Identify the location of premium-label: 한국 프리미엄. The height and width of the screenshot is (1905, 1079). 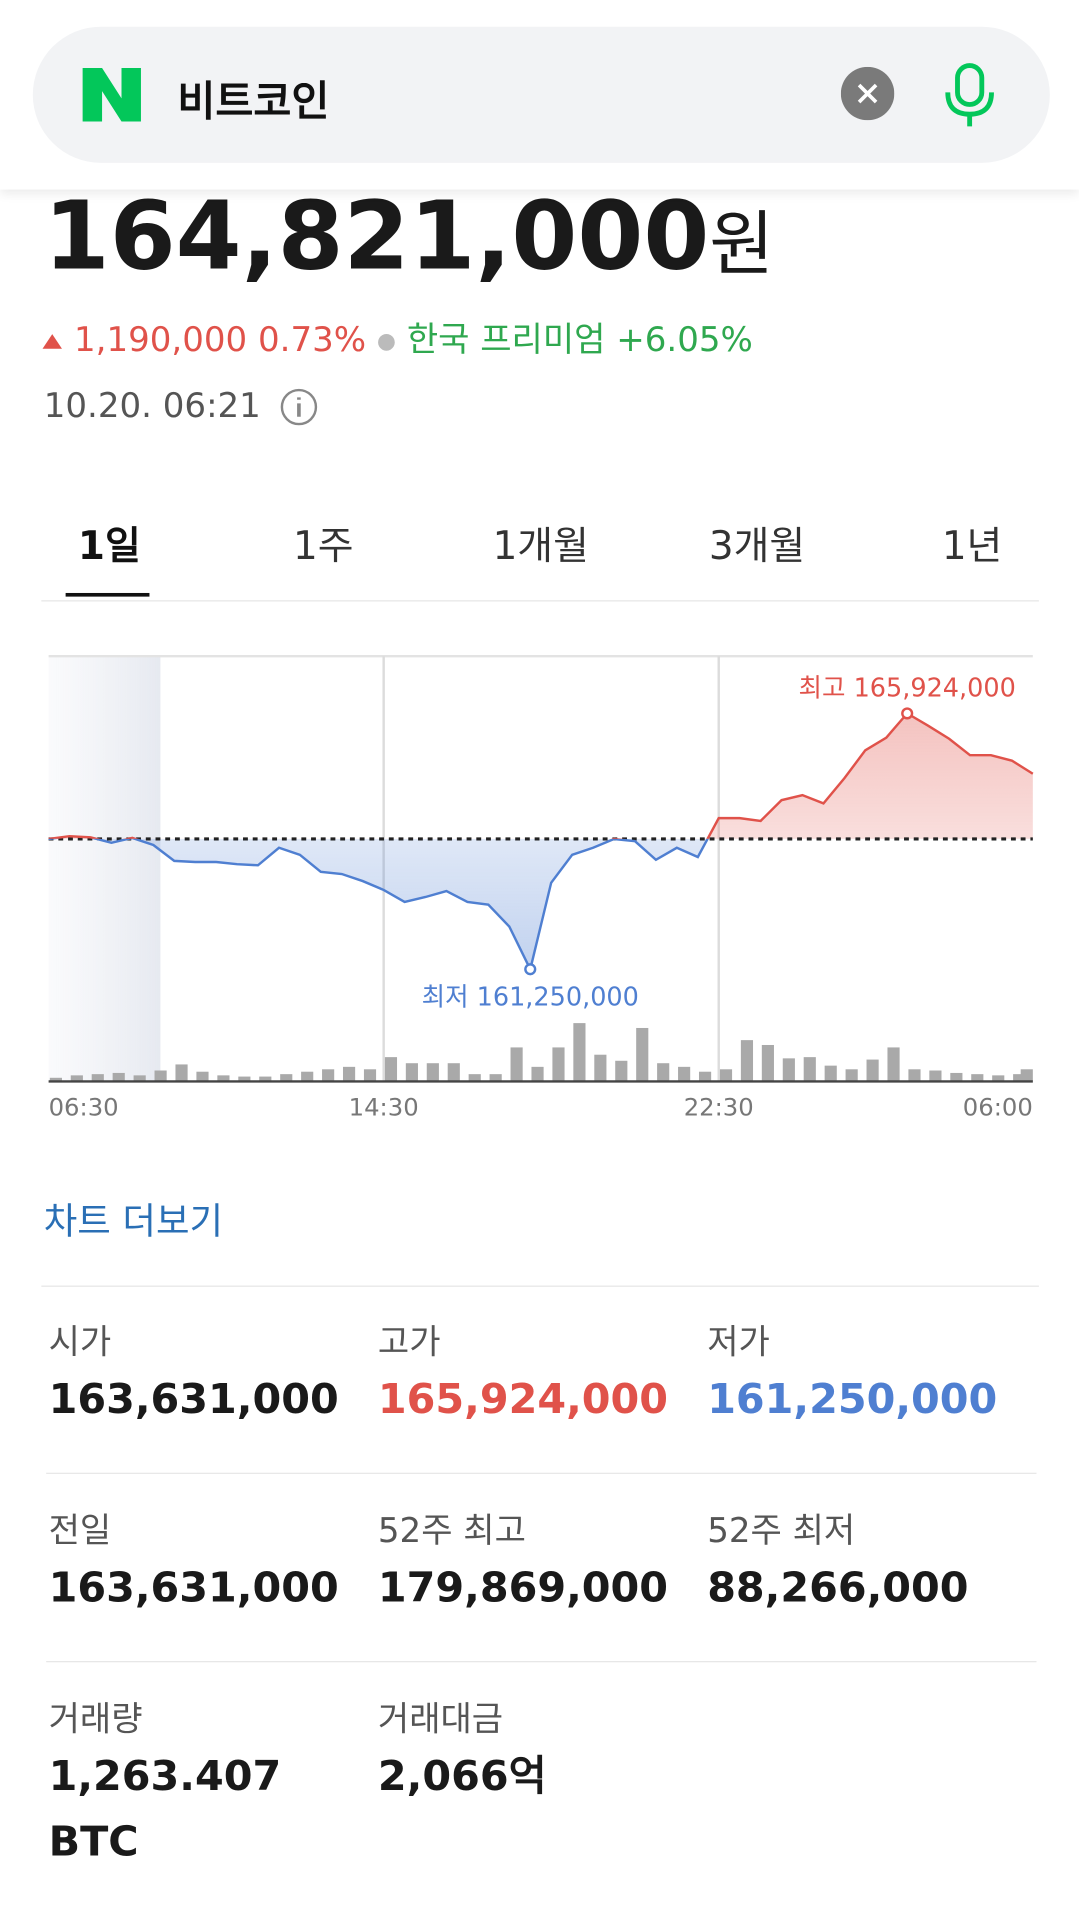
(506, 339).